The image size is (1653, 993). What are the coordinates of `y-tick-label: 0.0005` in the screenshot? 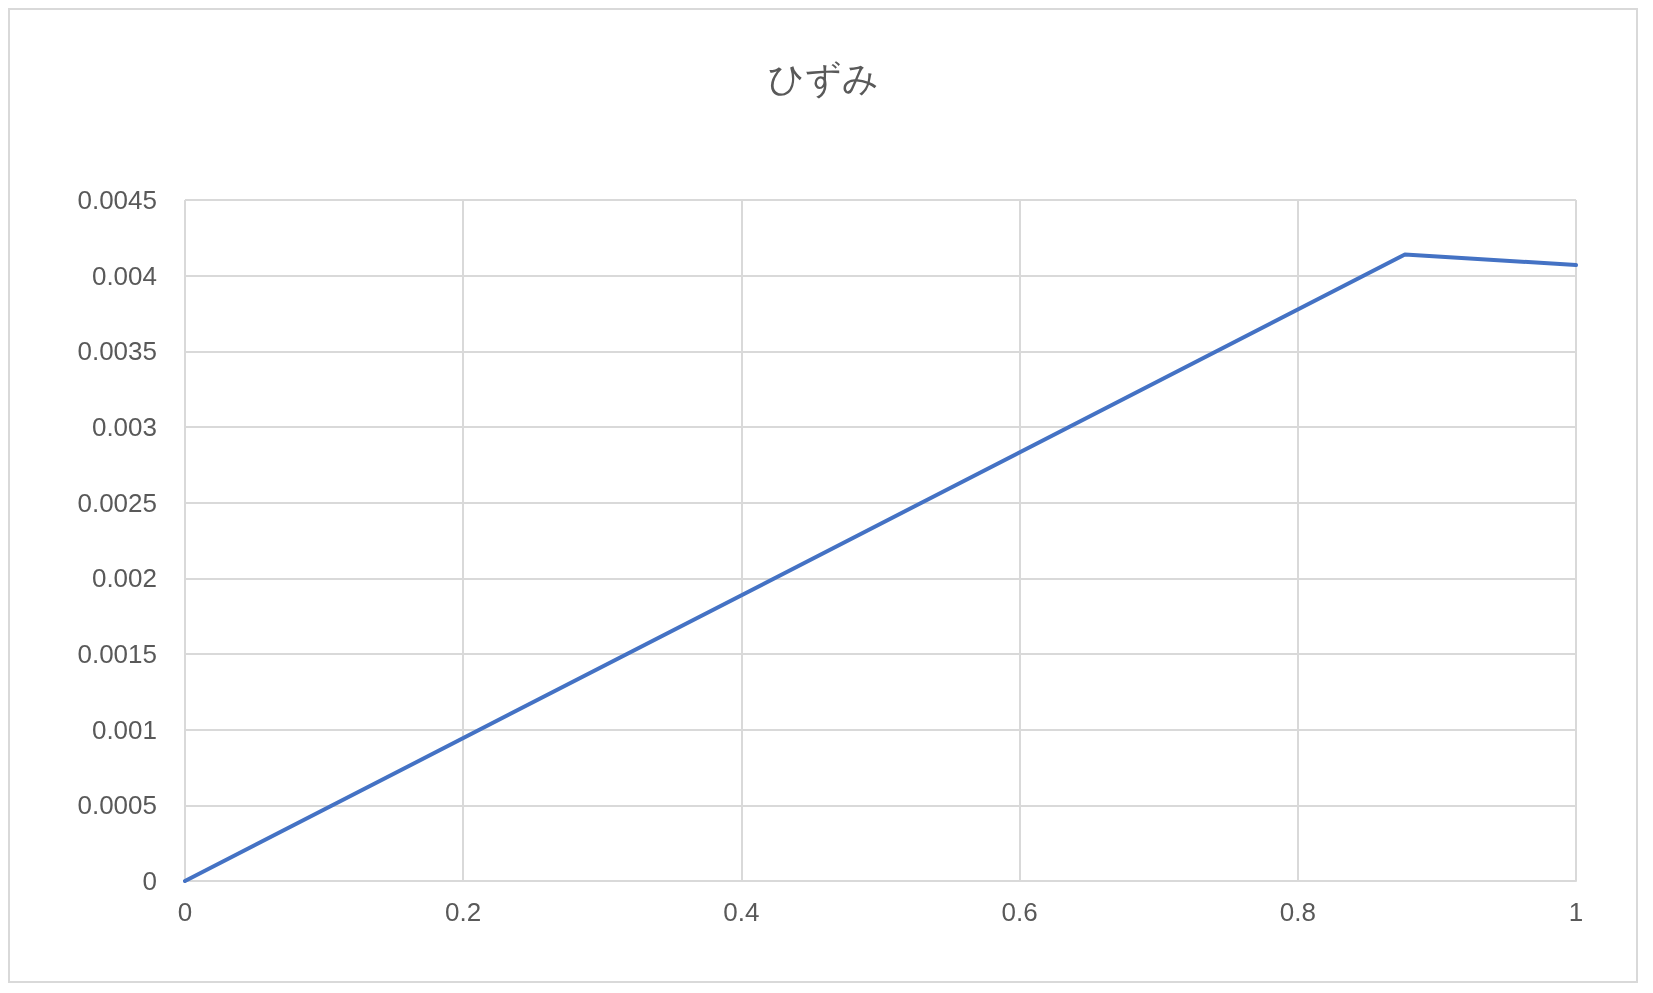 It's located at (117, 805).